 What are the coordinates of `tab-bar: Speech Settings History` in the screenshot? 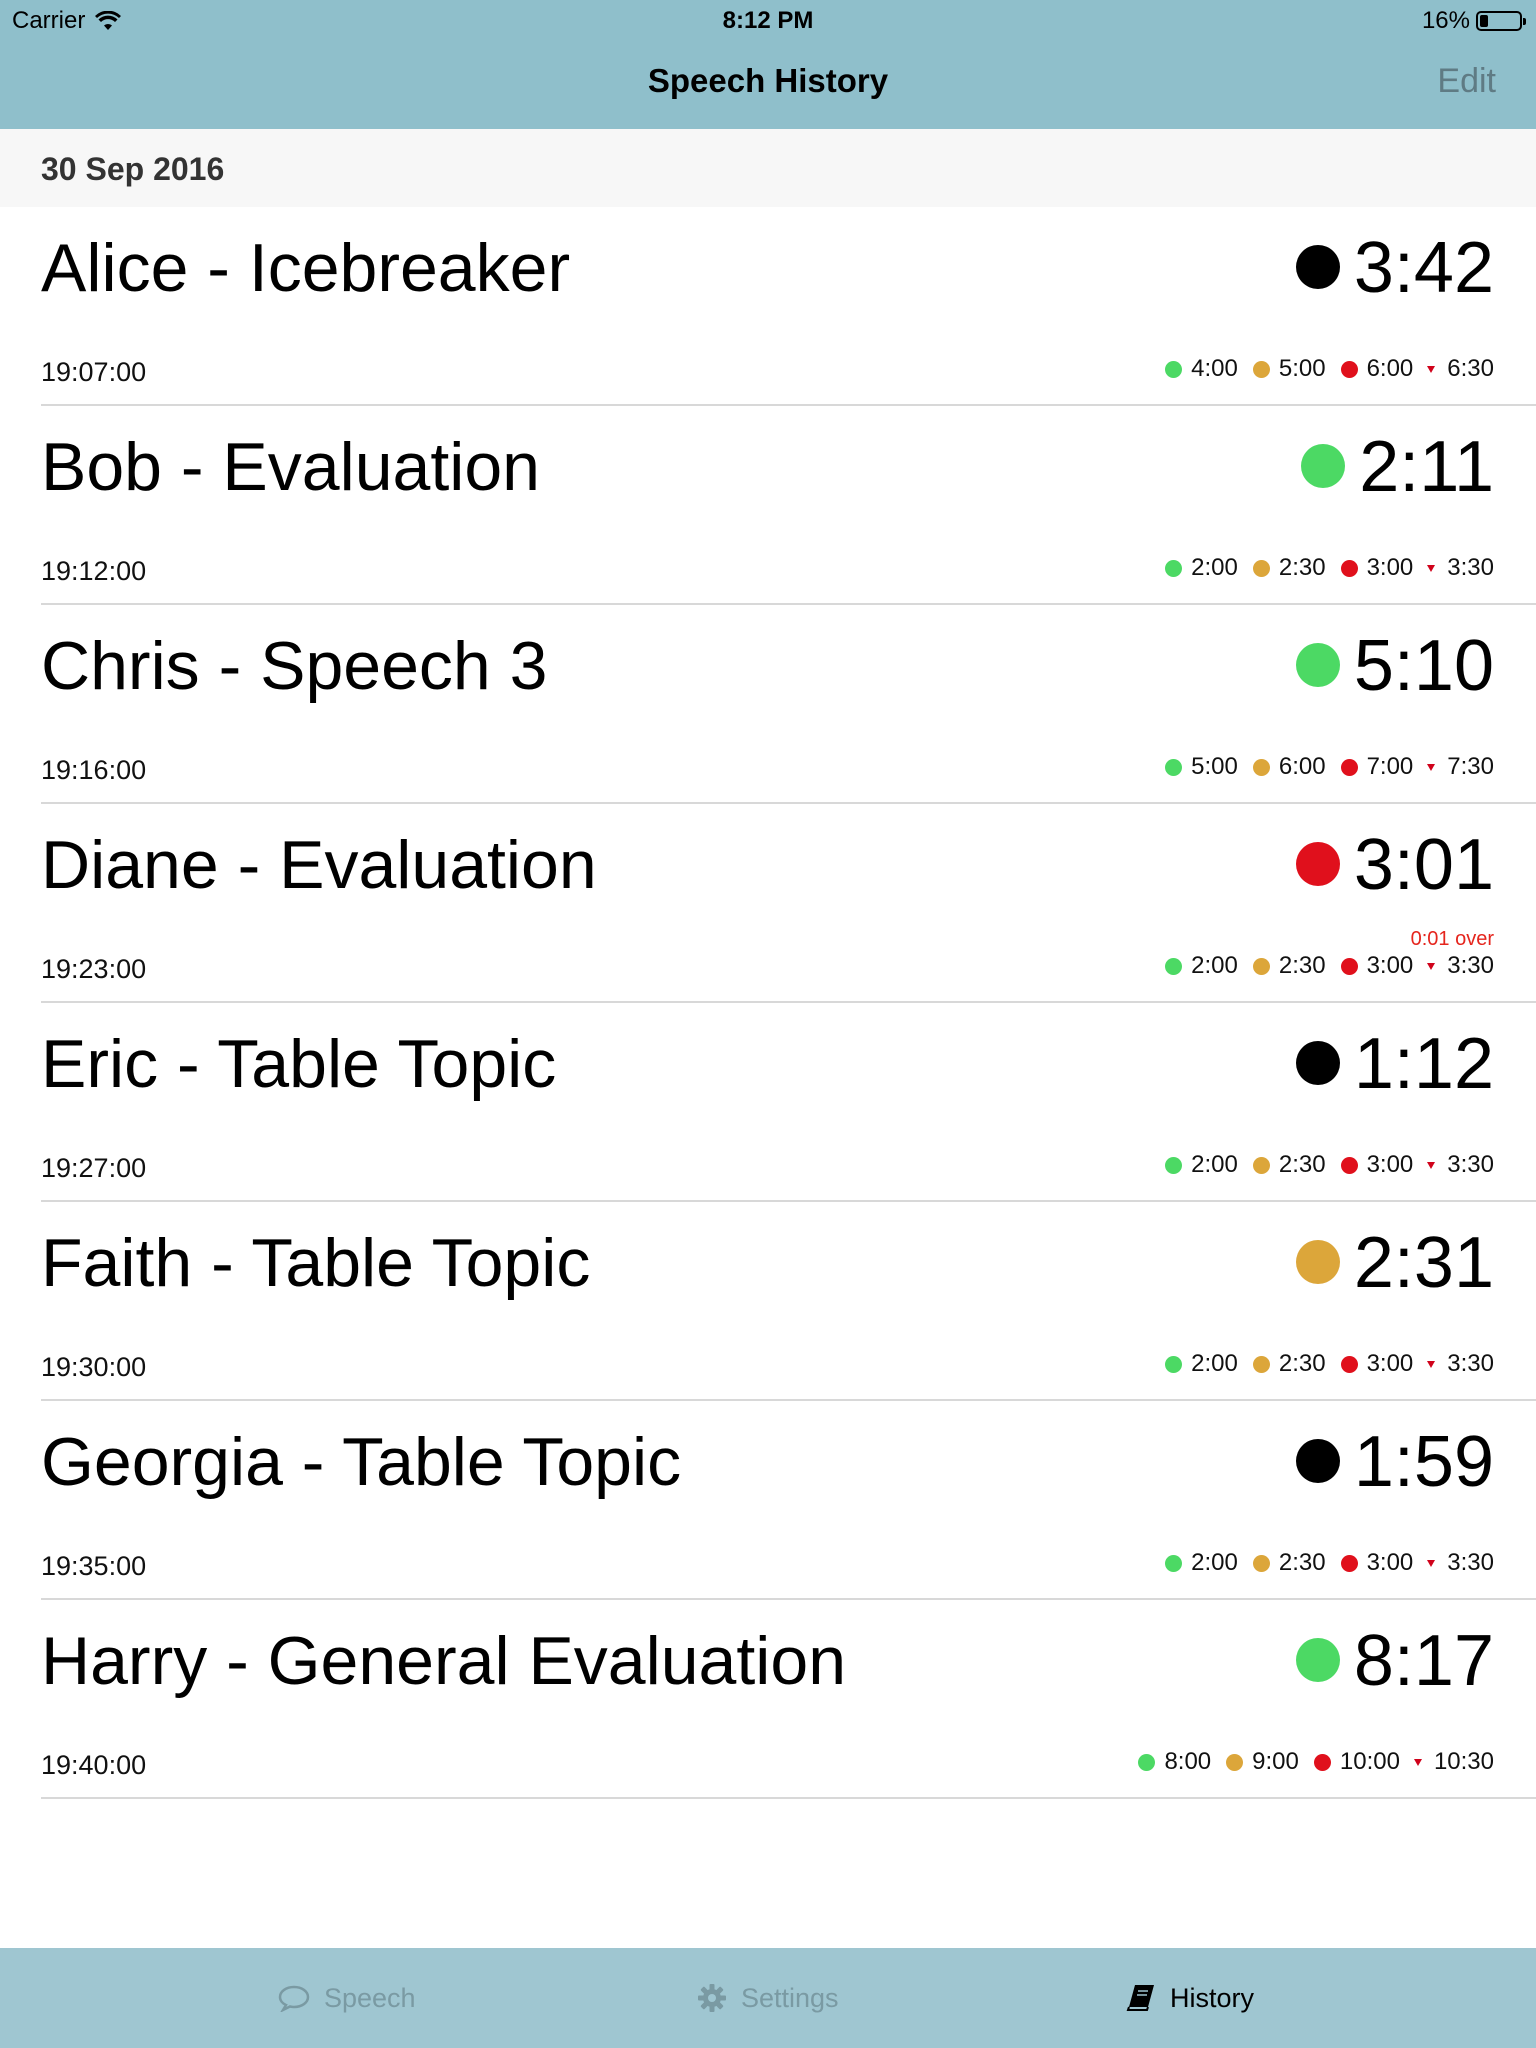 It's located at (768, 1998).